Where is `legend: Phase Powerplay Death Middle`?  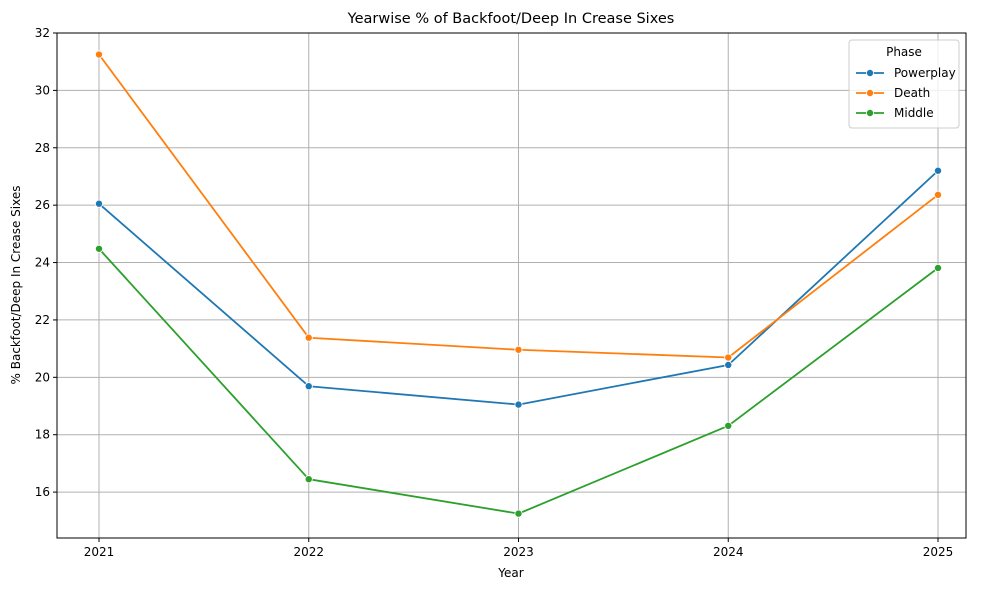 legend: Phase Powerplay Death Middle is located at coordinates (904, 84).